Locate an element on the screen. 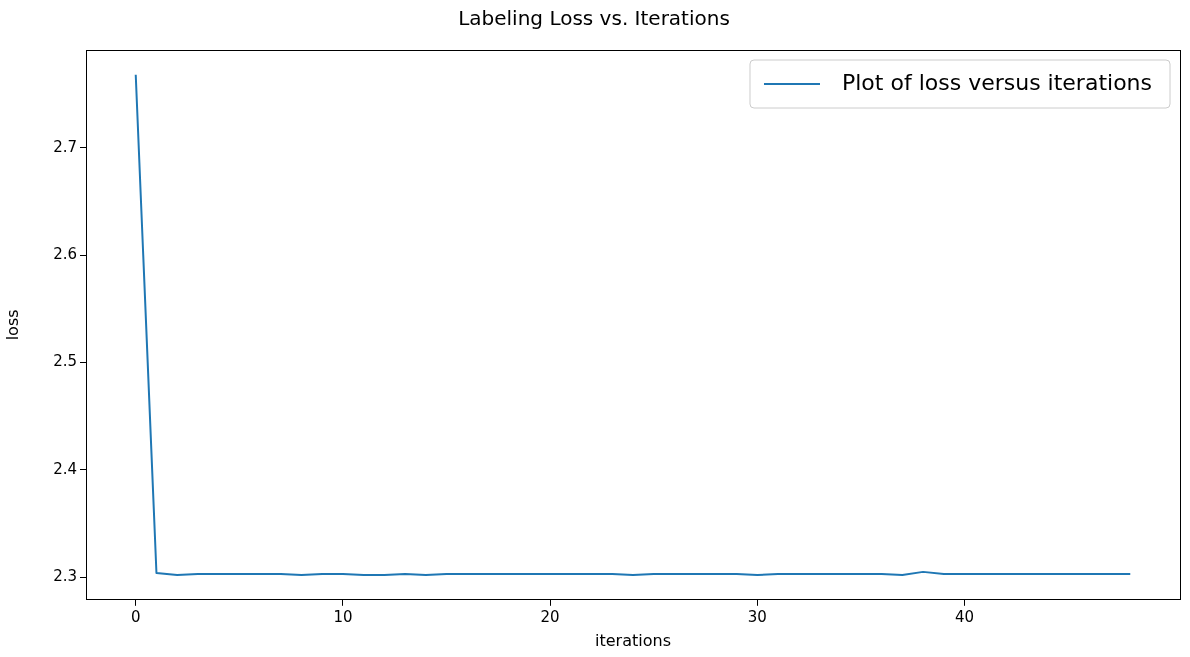 This screenshot has width=1190, height=657. legend-label: Plot of loss versus iterations is located at coordinates (997, 82).